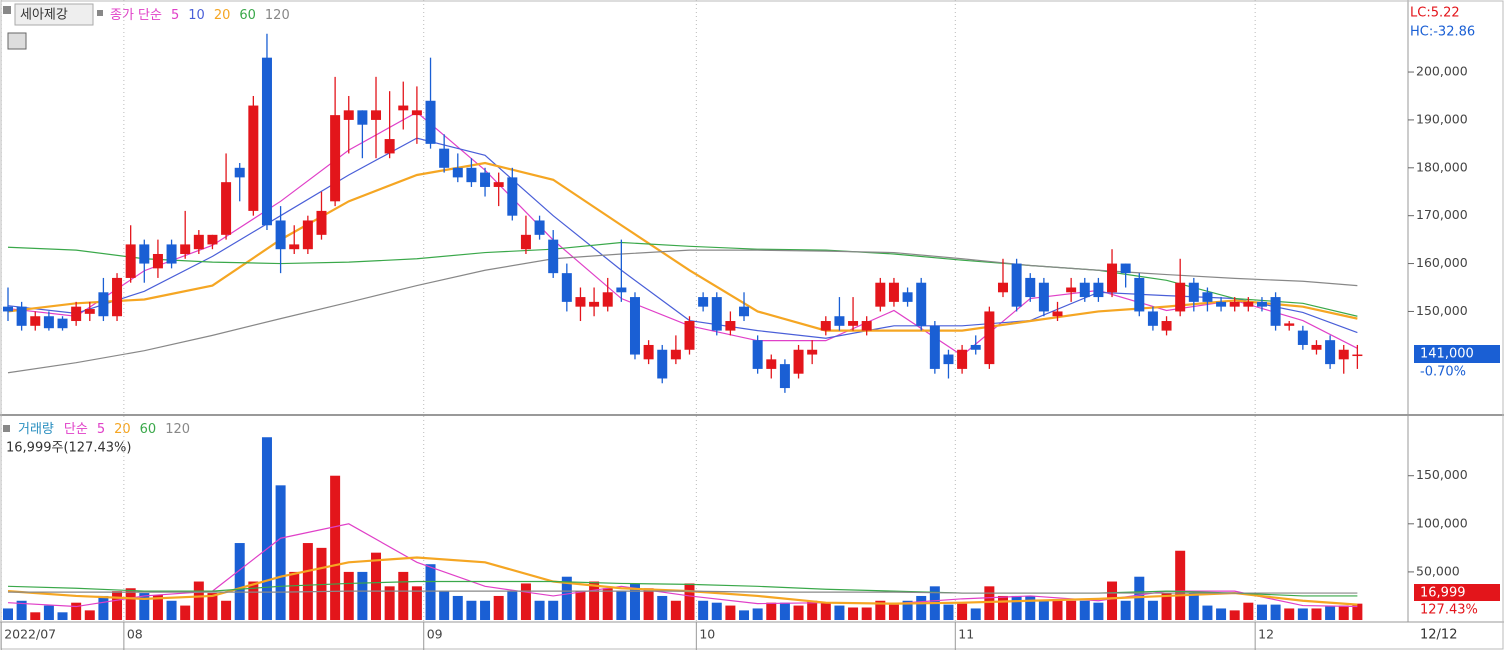  I want to click on price-marker: 141,000, so click(1447, 354).